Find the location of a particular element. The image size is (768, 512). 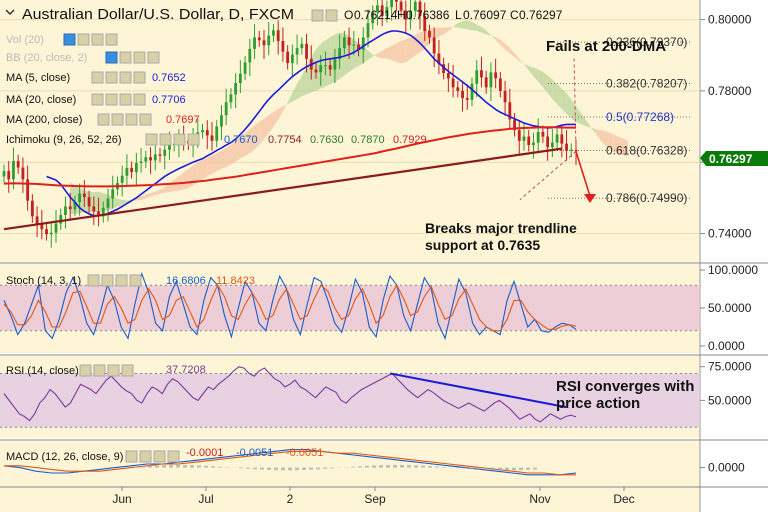

vol-controls is located at coordinates (90, 39).